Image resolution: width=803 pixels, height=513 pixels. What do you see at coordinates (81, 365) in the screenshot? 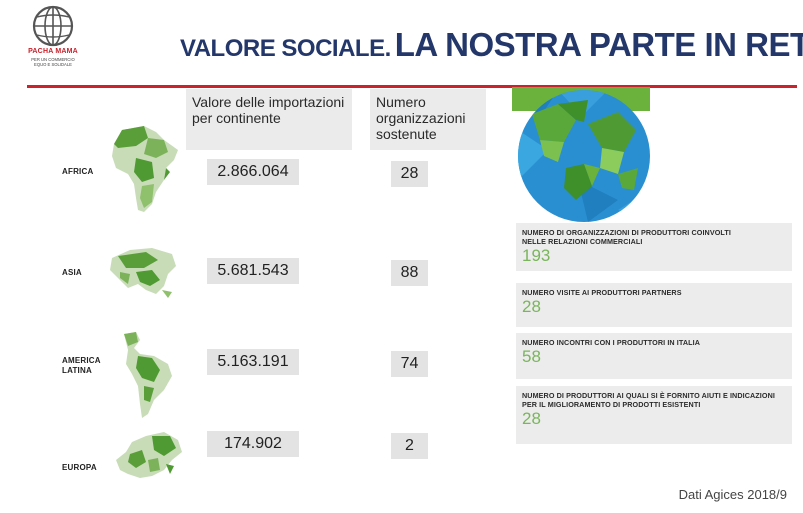
I see `continent-name-latin-america: AMERICA LATINA` at bounding box center [81, 365].